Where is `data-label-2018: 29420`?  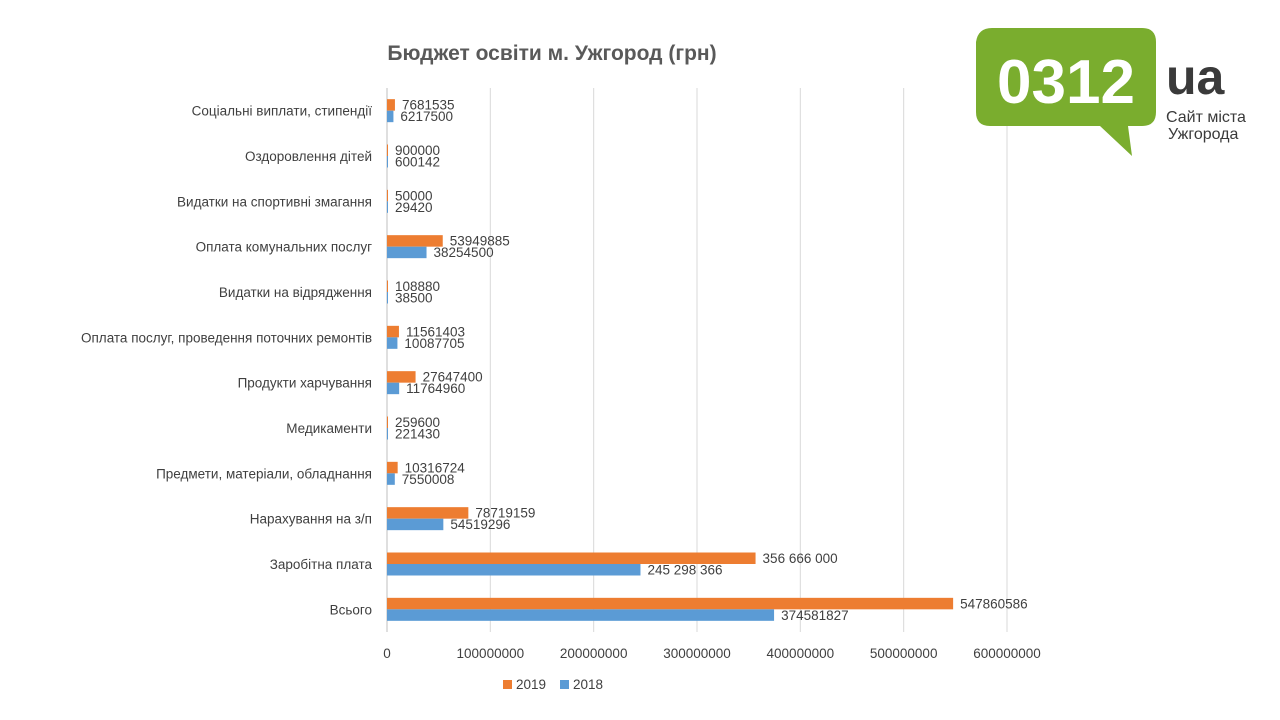
data-label-2018: 29420 is located at coordinates (414, 207).